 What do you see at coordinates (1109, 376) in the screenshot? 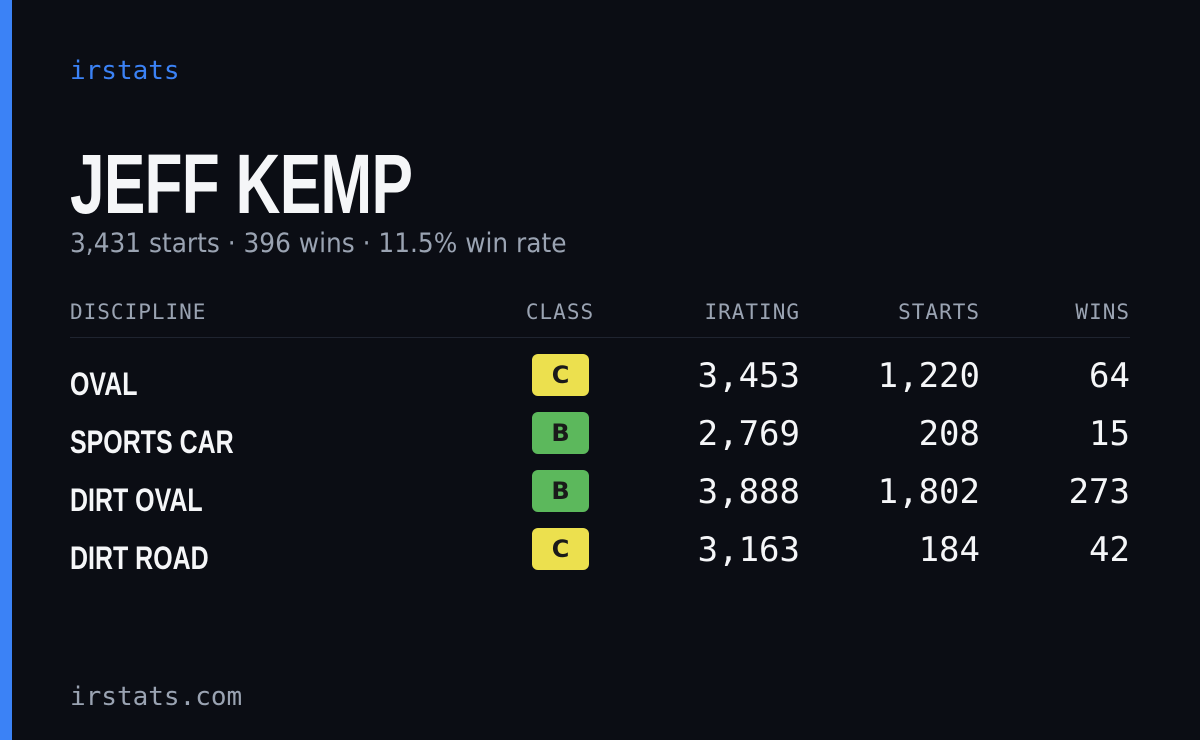
I see `wins: 64` at bounding box center [1109, 376].